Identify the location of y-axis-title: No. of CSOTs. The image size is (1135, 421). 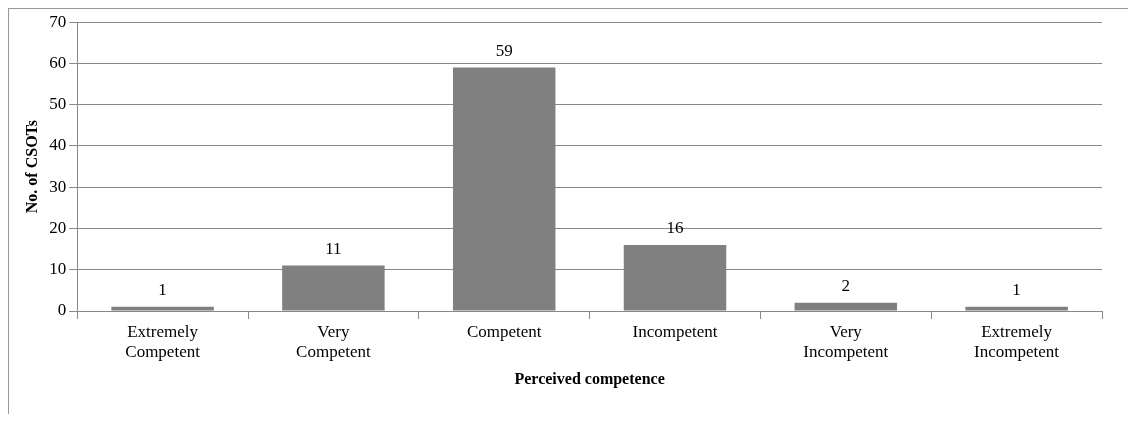
(31, 166).